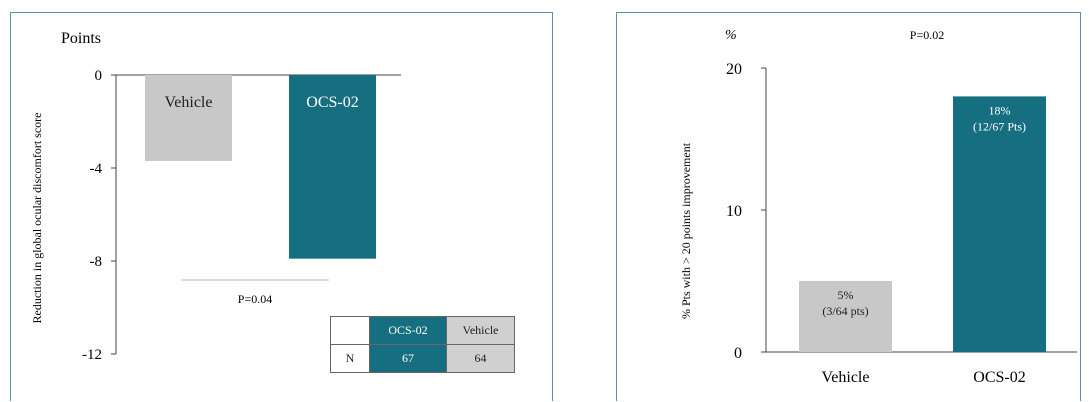 This screenshot has height=402, width=1089. What do you see at coordinates (846, 295) in the screenshot?
I see `right-bar-data-label: 5%` at bounding box center [846, 295].